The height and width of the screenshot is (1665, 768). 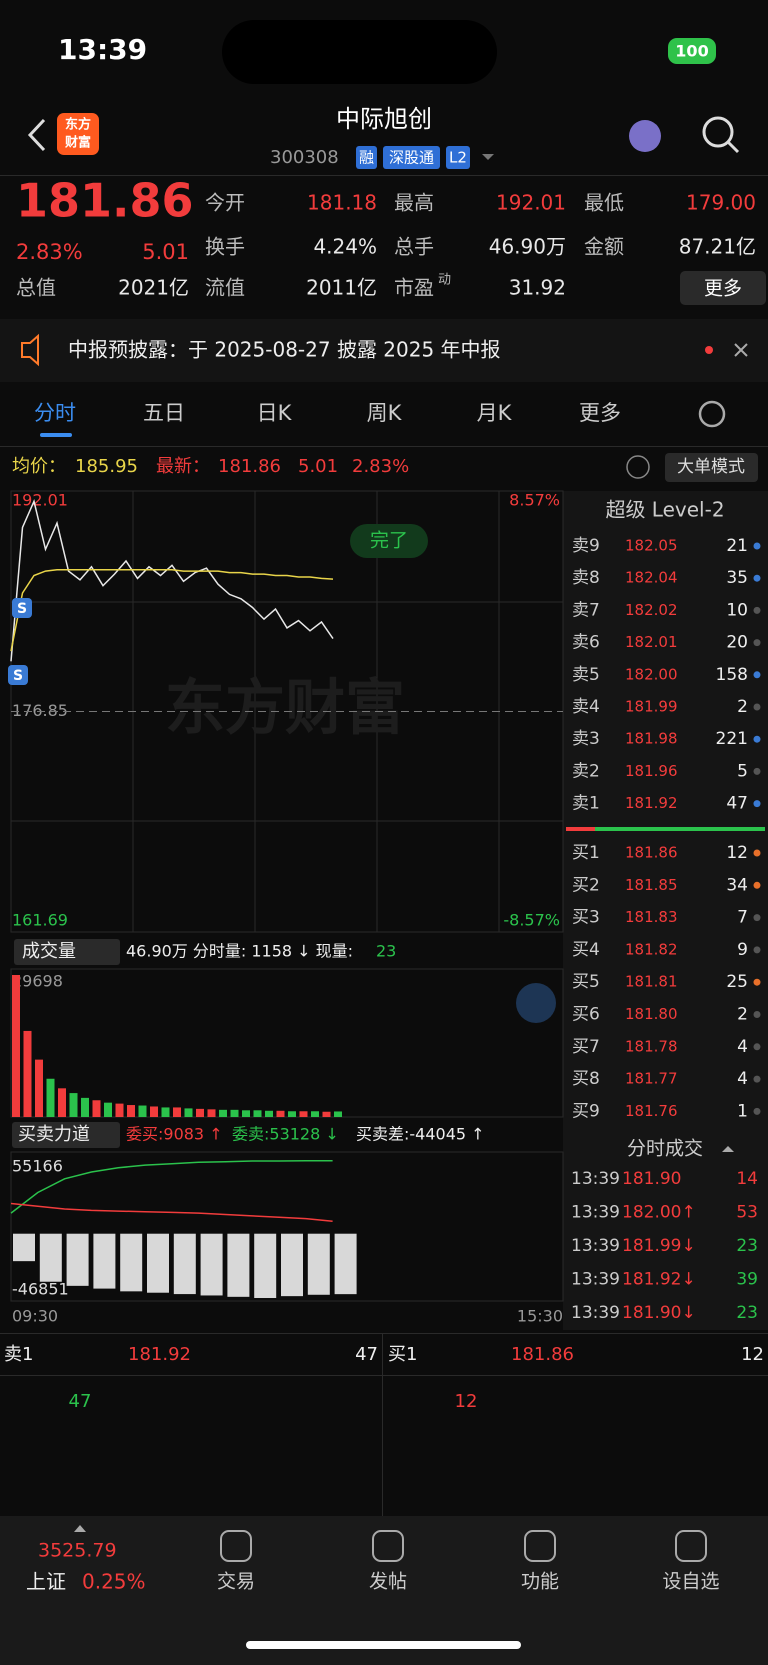 What do you see at coordinates (77, 1551) in the screenshot?
I see `index-value: 3525.79` at bounding box center [77, 1551].